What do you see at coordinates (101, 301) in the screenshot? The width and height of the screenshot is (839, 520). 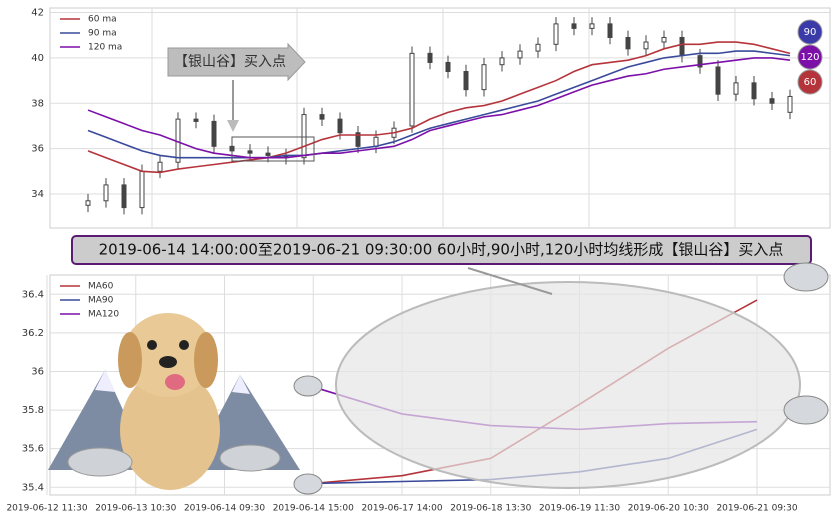 I see `legend-label: MA90` at bounding box center [101, 301].